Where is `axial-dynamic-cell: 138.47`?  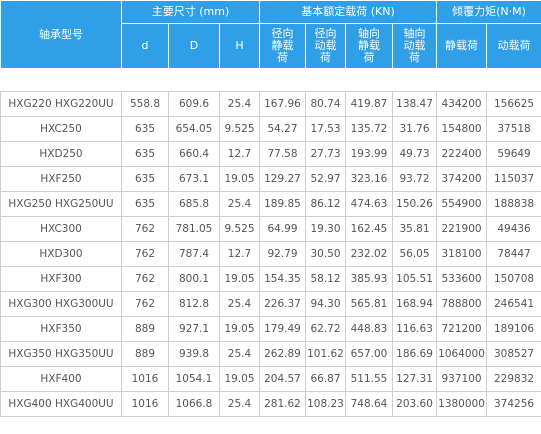 axial-dynamic-cell: 138.47 is located at coordinates (414, 104).